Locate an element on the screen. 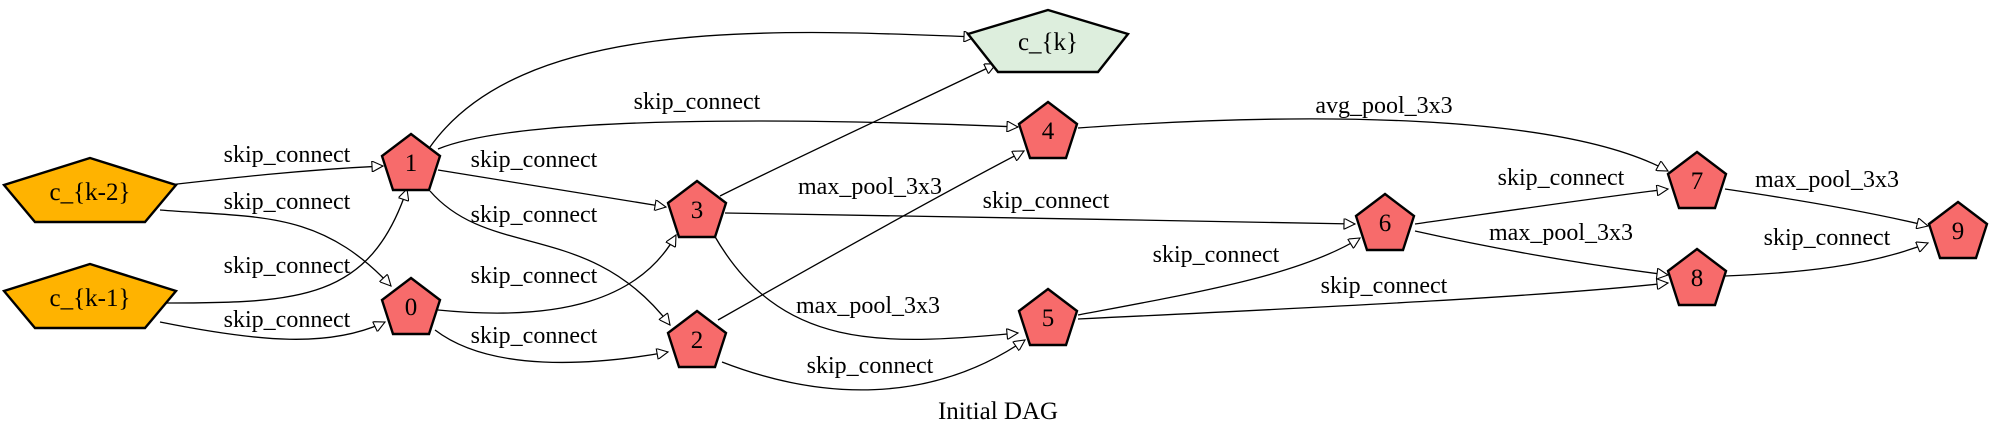 This screenshot has width=1997, height=440. diagram-caption: Initial DAG is located at coordinates (998, 411).